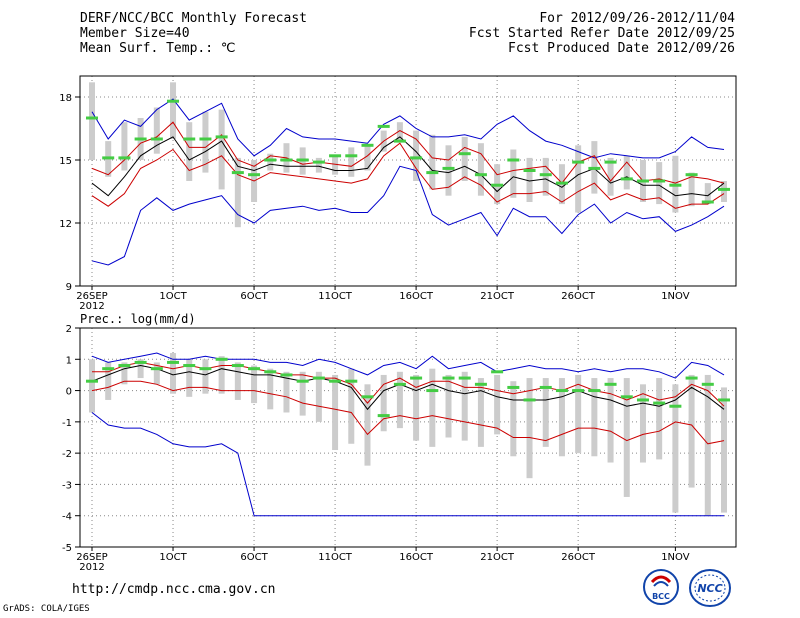  I want to click on series-mean-line, so click(408, 387).